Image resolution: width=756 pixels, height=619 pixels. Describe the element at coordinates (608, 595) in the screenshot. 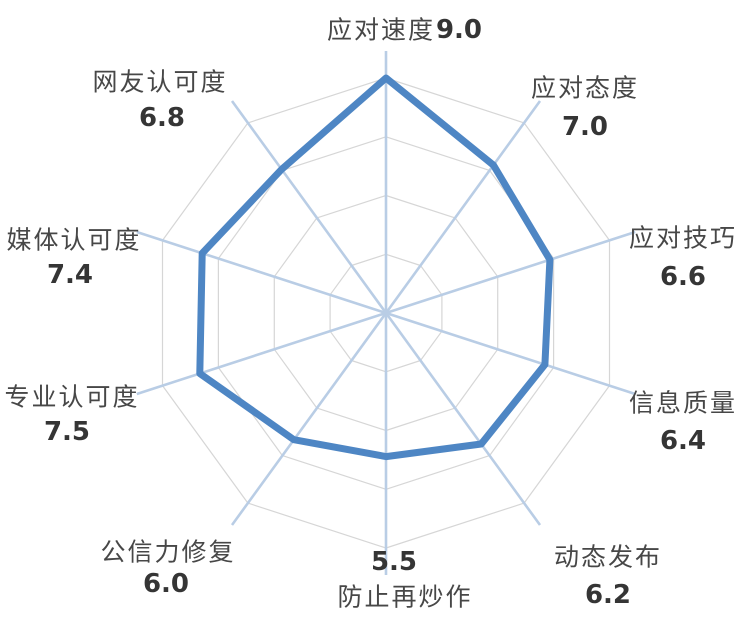

I see `axis-value-4: 6.2` at that location.